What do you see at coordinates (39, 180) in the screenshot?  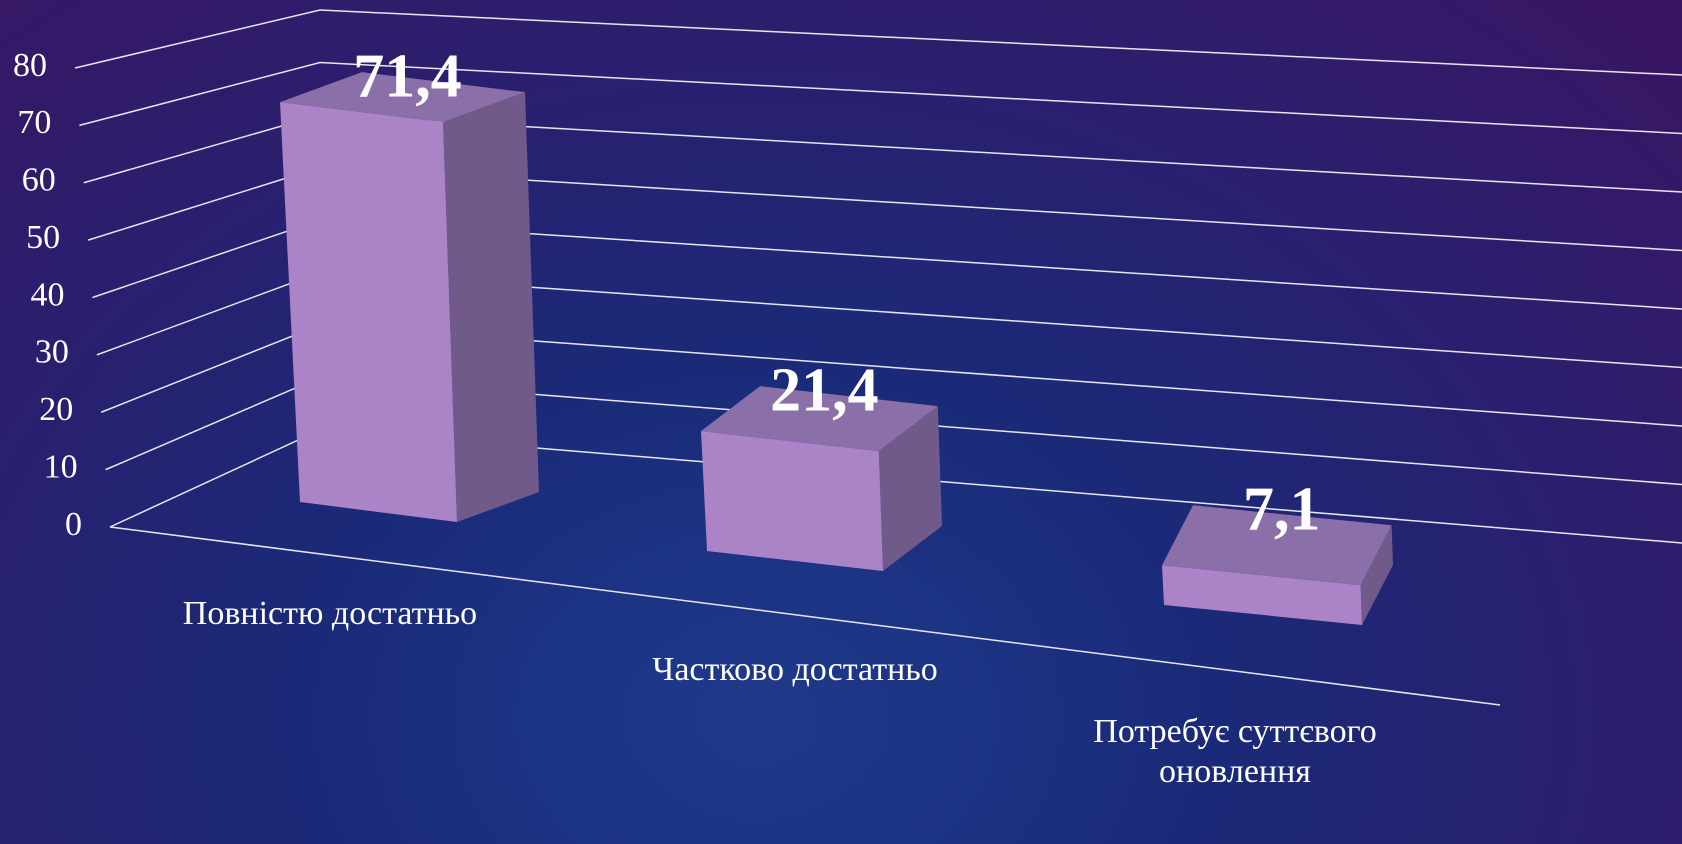 I see `y-tick-label: 60` at bounding box center [39, 180].